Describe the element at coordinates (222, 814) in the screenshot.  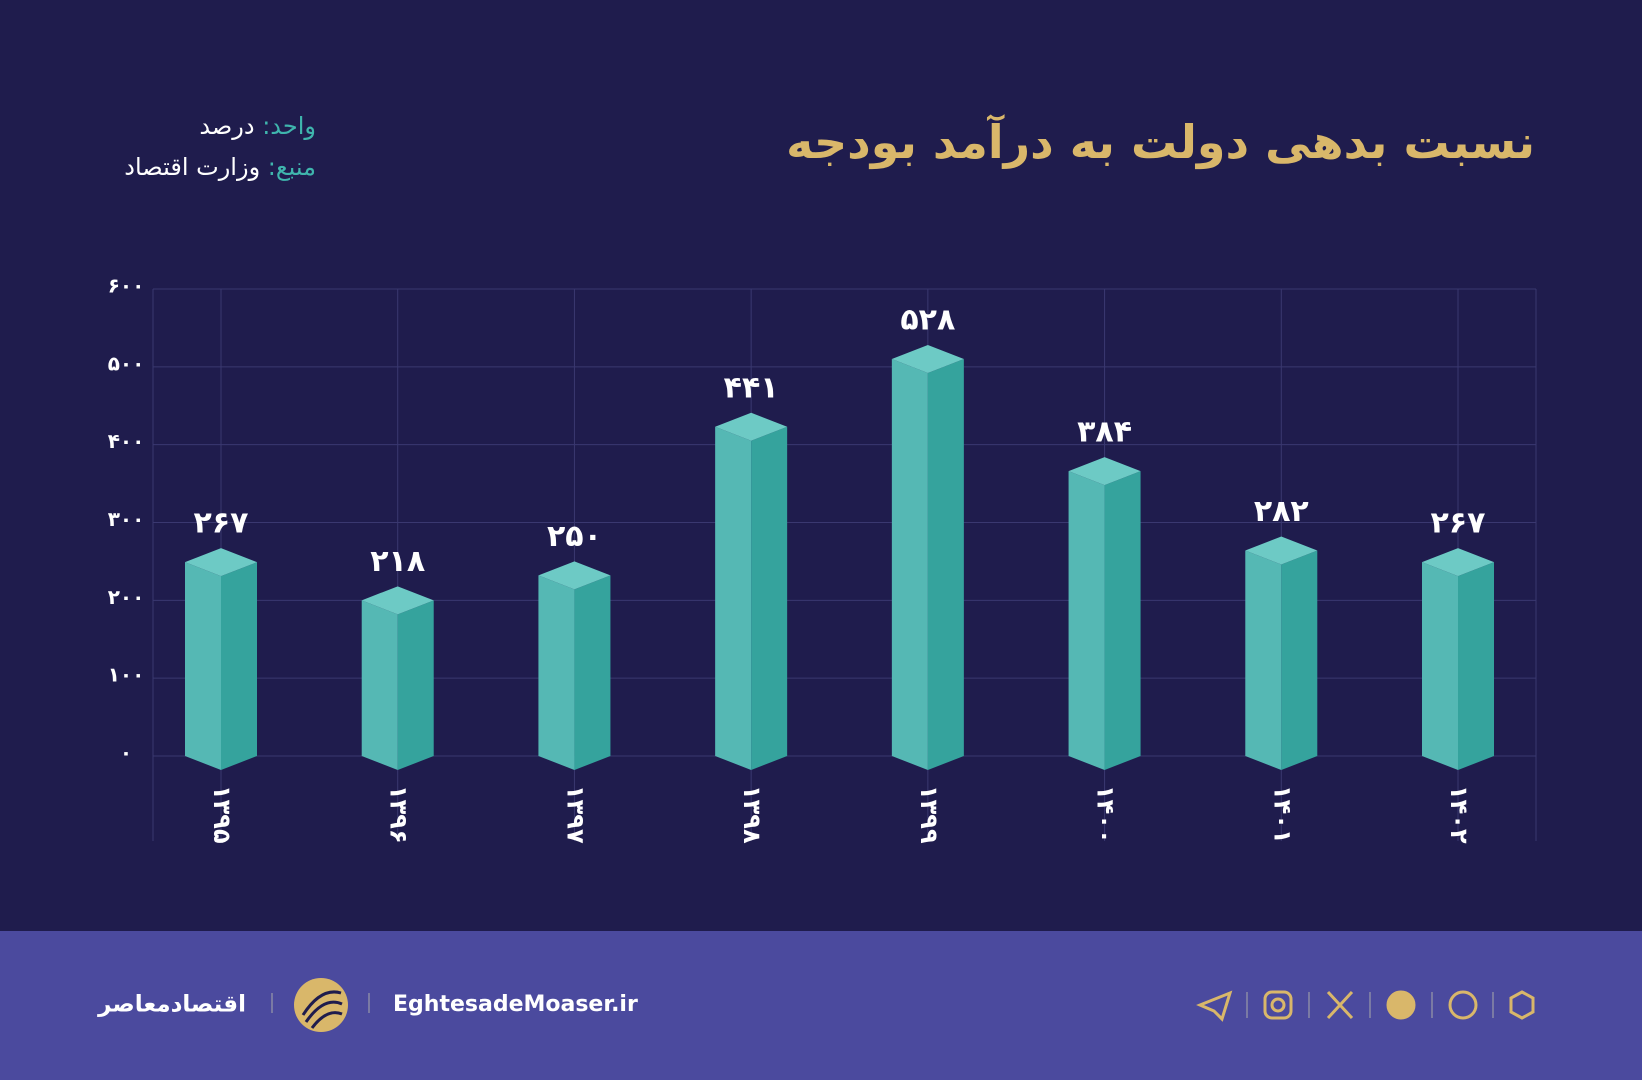
I see `x-tick-label: ۱۳۹۵` at that location.